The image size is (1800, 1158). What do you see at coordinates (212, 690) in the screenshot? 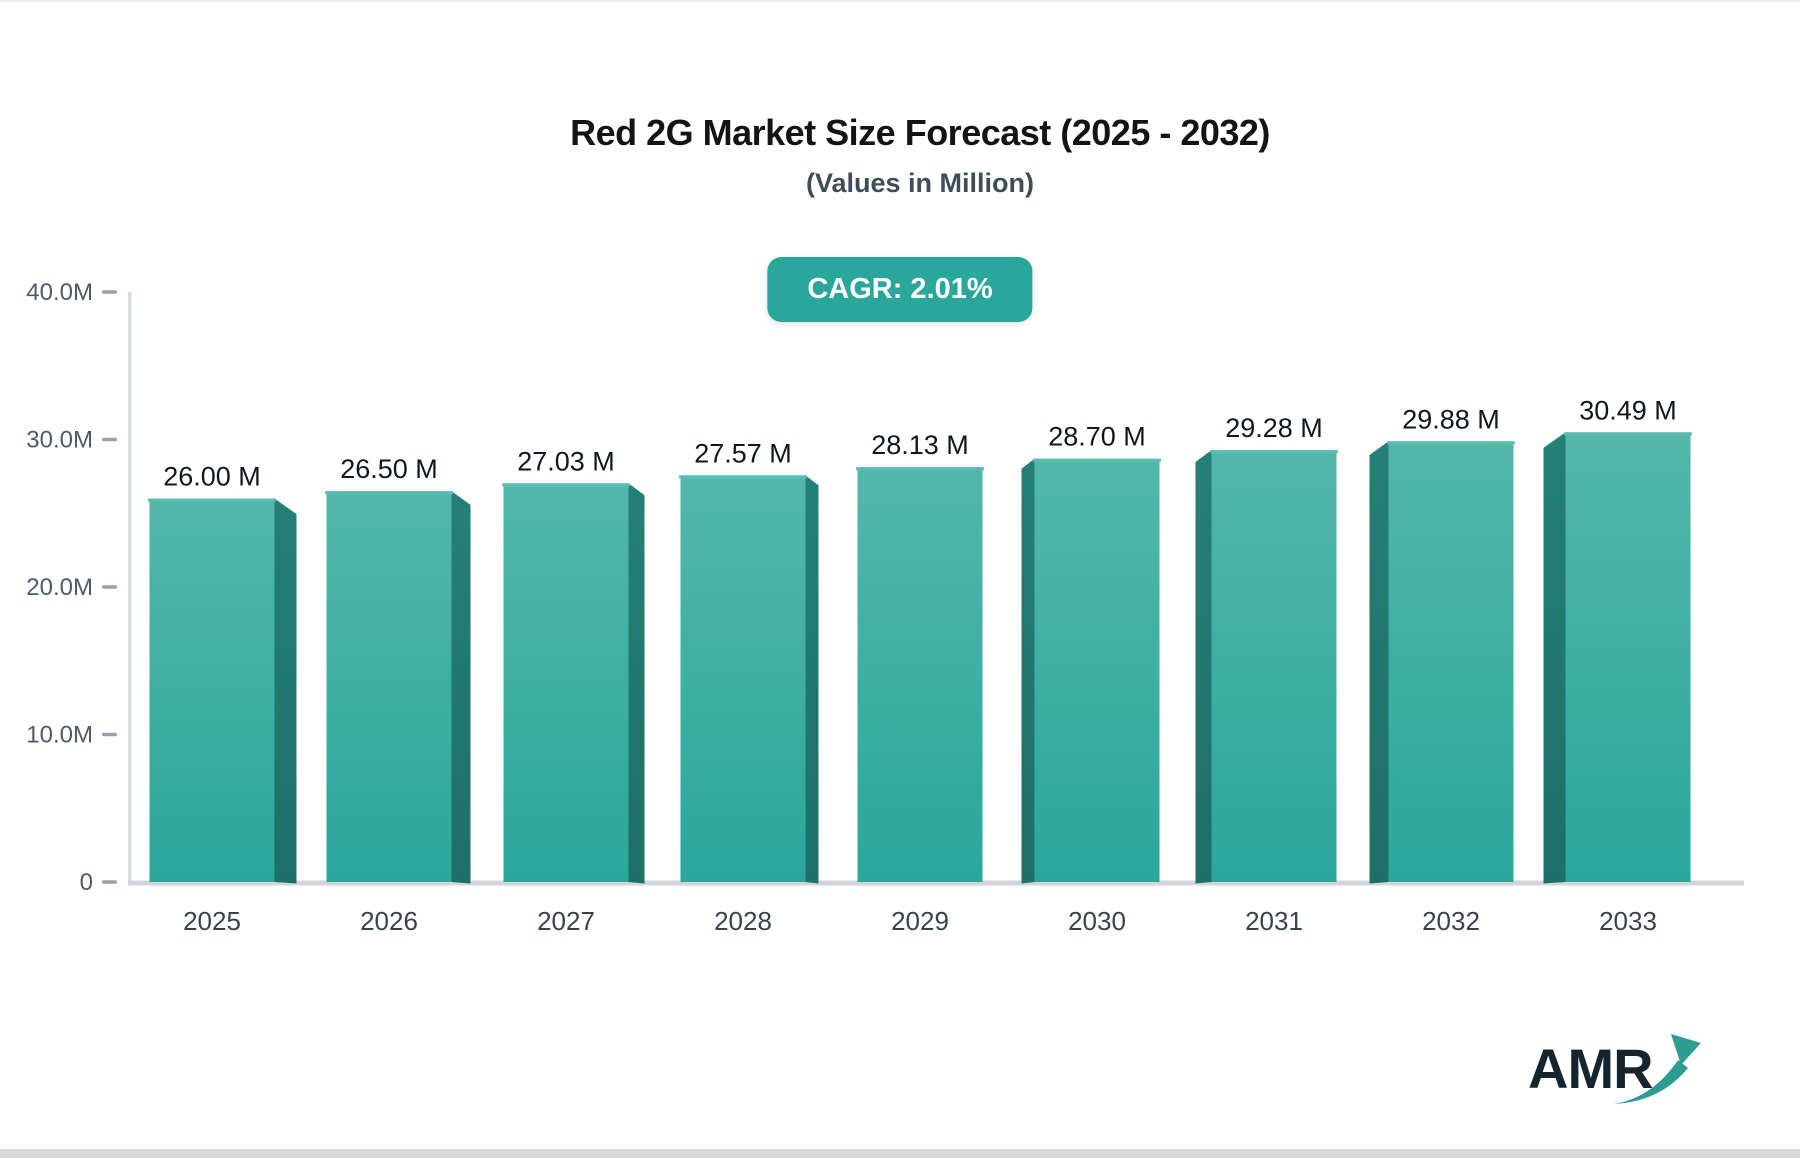
I see `bar-2025` at bounding box center [212, 690].